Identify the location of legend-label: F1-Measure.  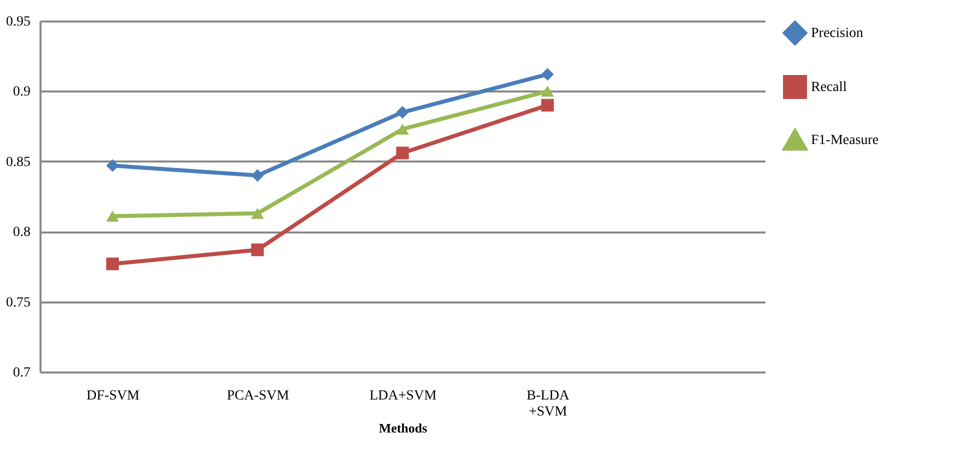
(845, 140).